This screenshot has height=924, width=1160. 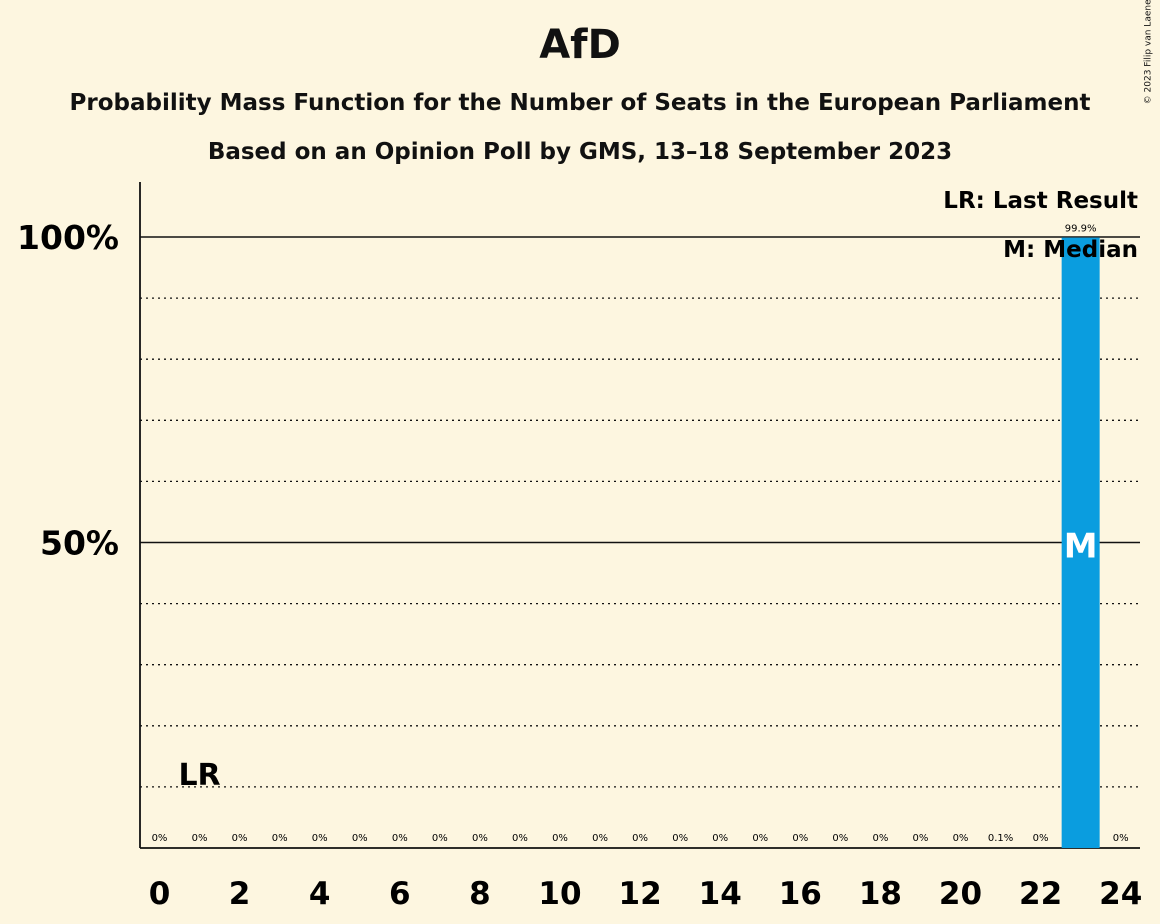 I want to click on bar-value-label: 0.1%, so click(x=1000, y=838).